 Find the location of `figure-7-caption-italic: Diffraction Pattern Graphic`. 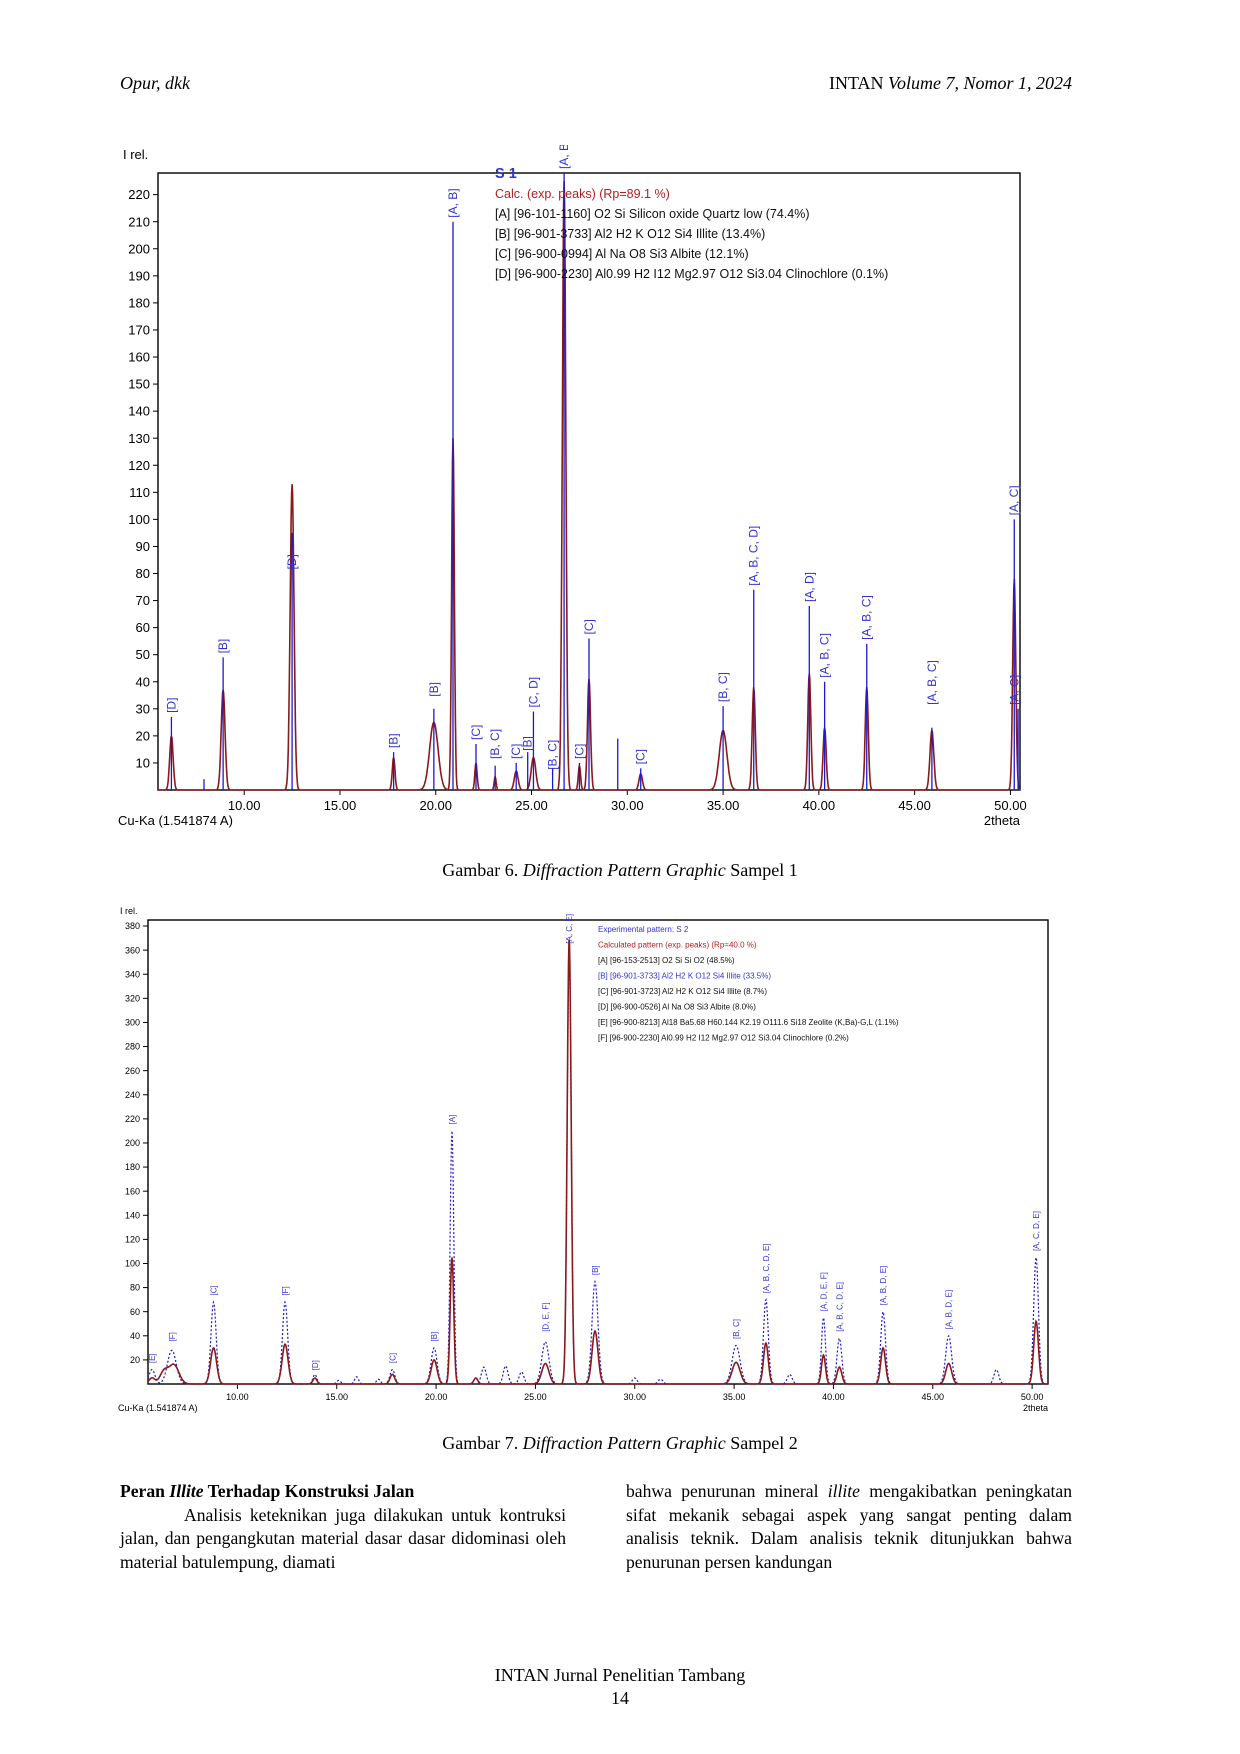

figure-7-caption-italic: Diffraction Pattern Graphic is located at coordinates (624, 1443).